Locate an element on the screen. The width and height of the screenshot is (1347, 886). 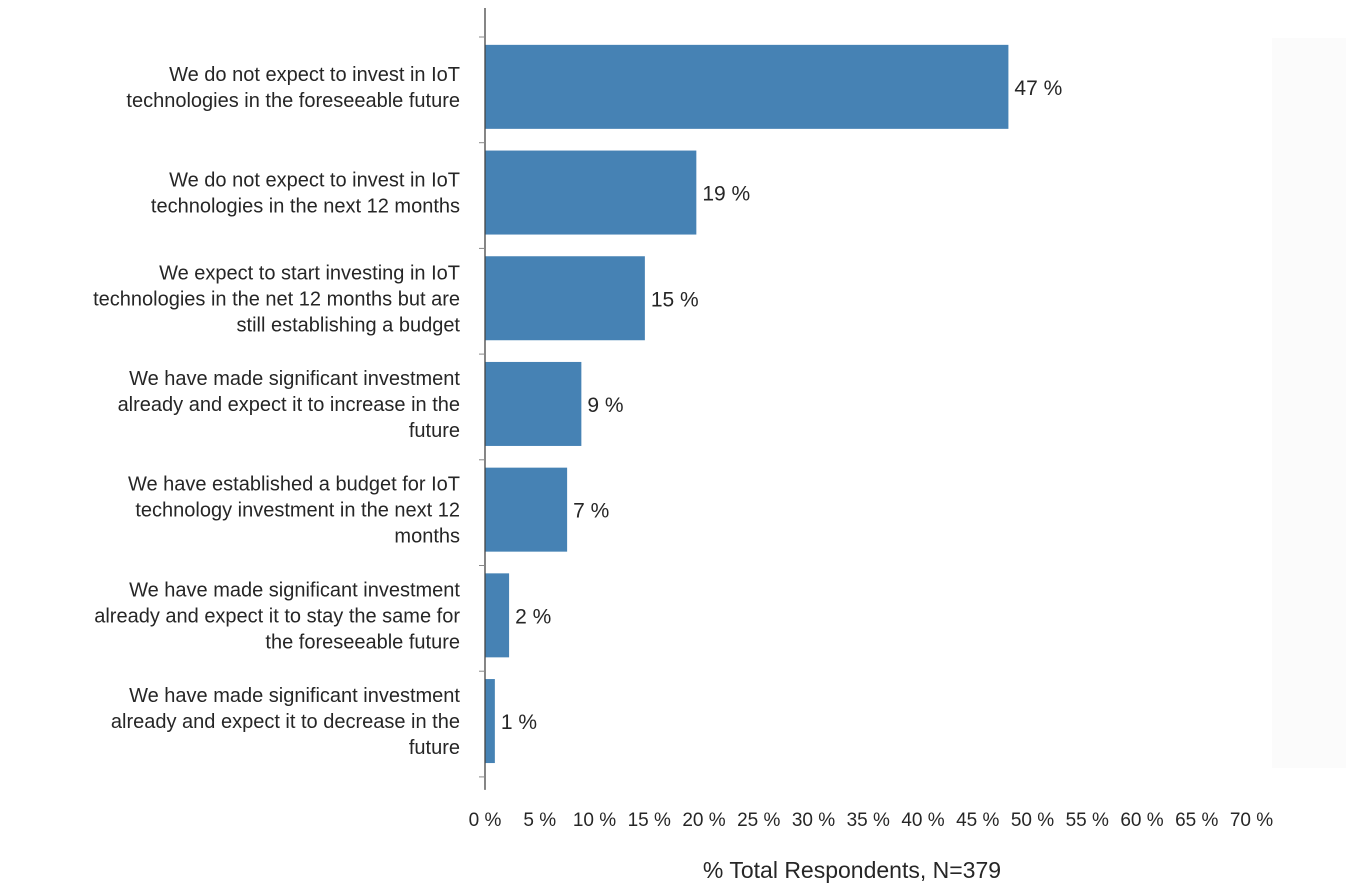
x-tick-label: 10 % is located at coordinates (594, 820).